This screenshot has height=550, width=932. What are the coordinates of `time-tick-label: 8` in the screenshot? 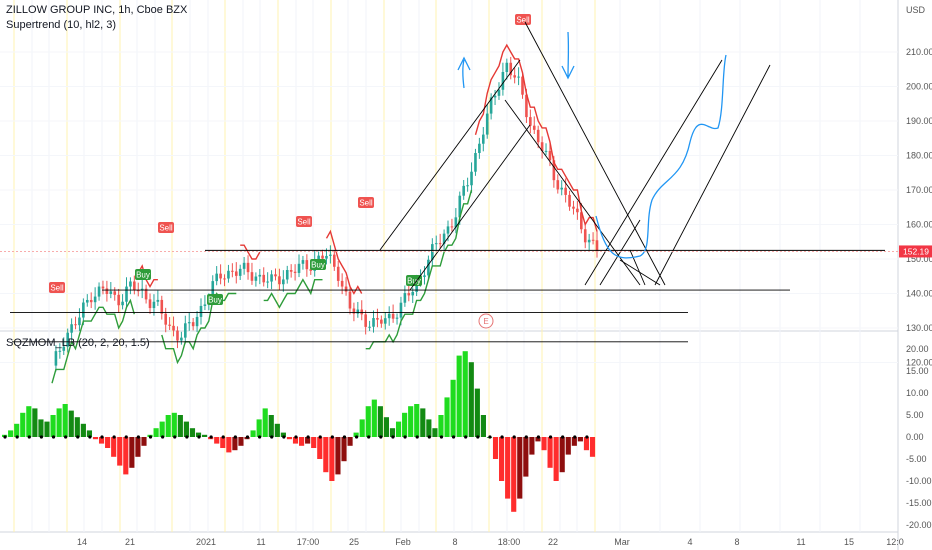 It's located at (454, 542).